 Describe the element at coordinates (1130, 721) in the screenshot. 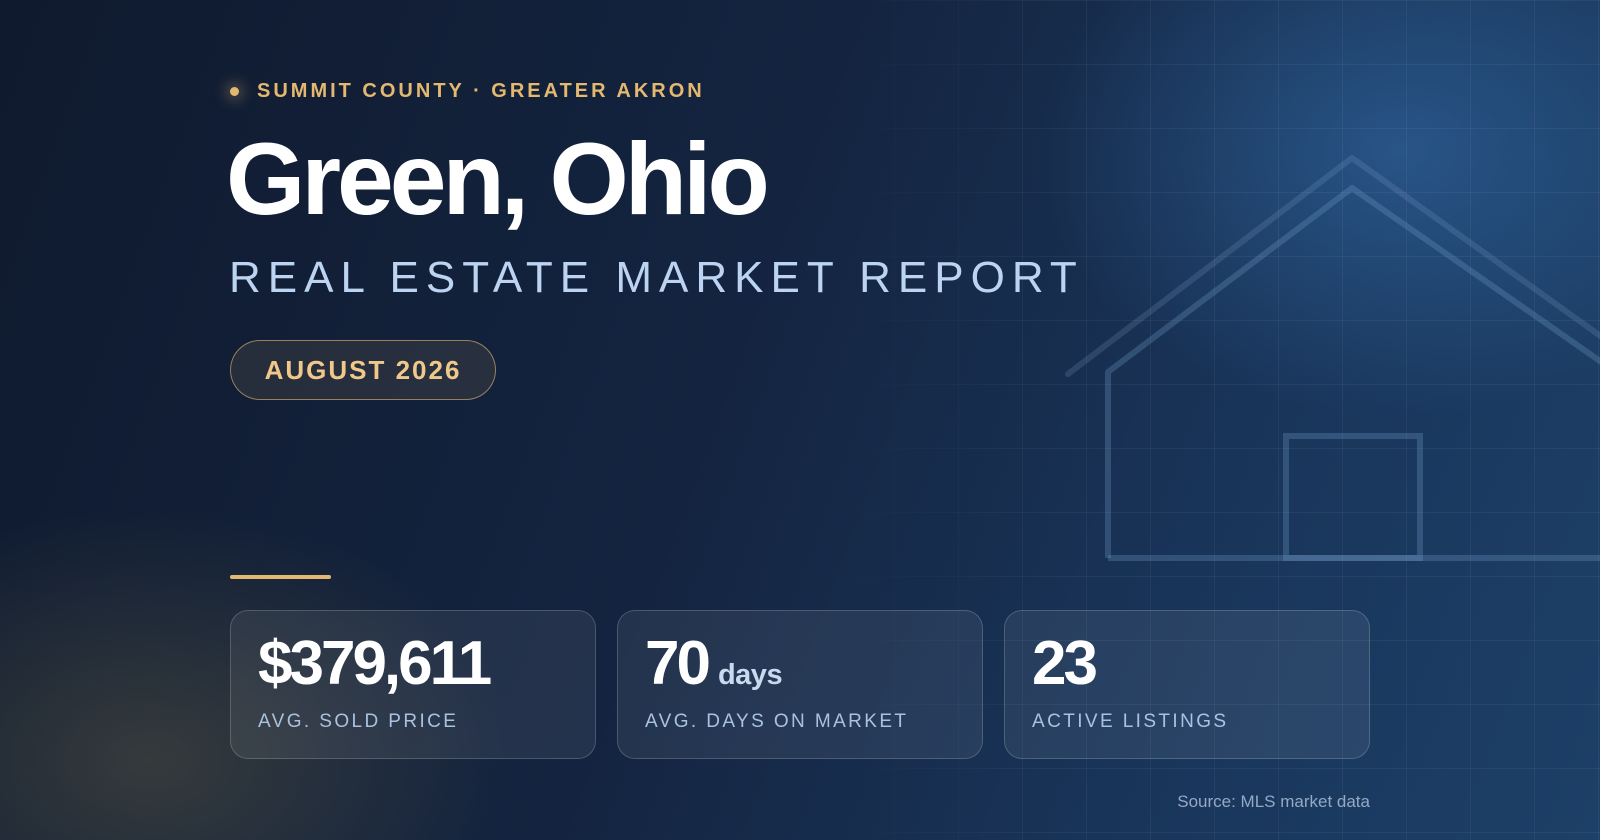

I see `stat-label: ACTIVE LISTINGS` at that location.